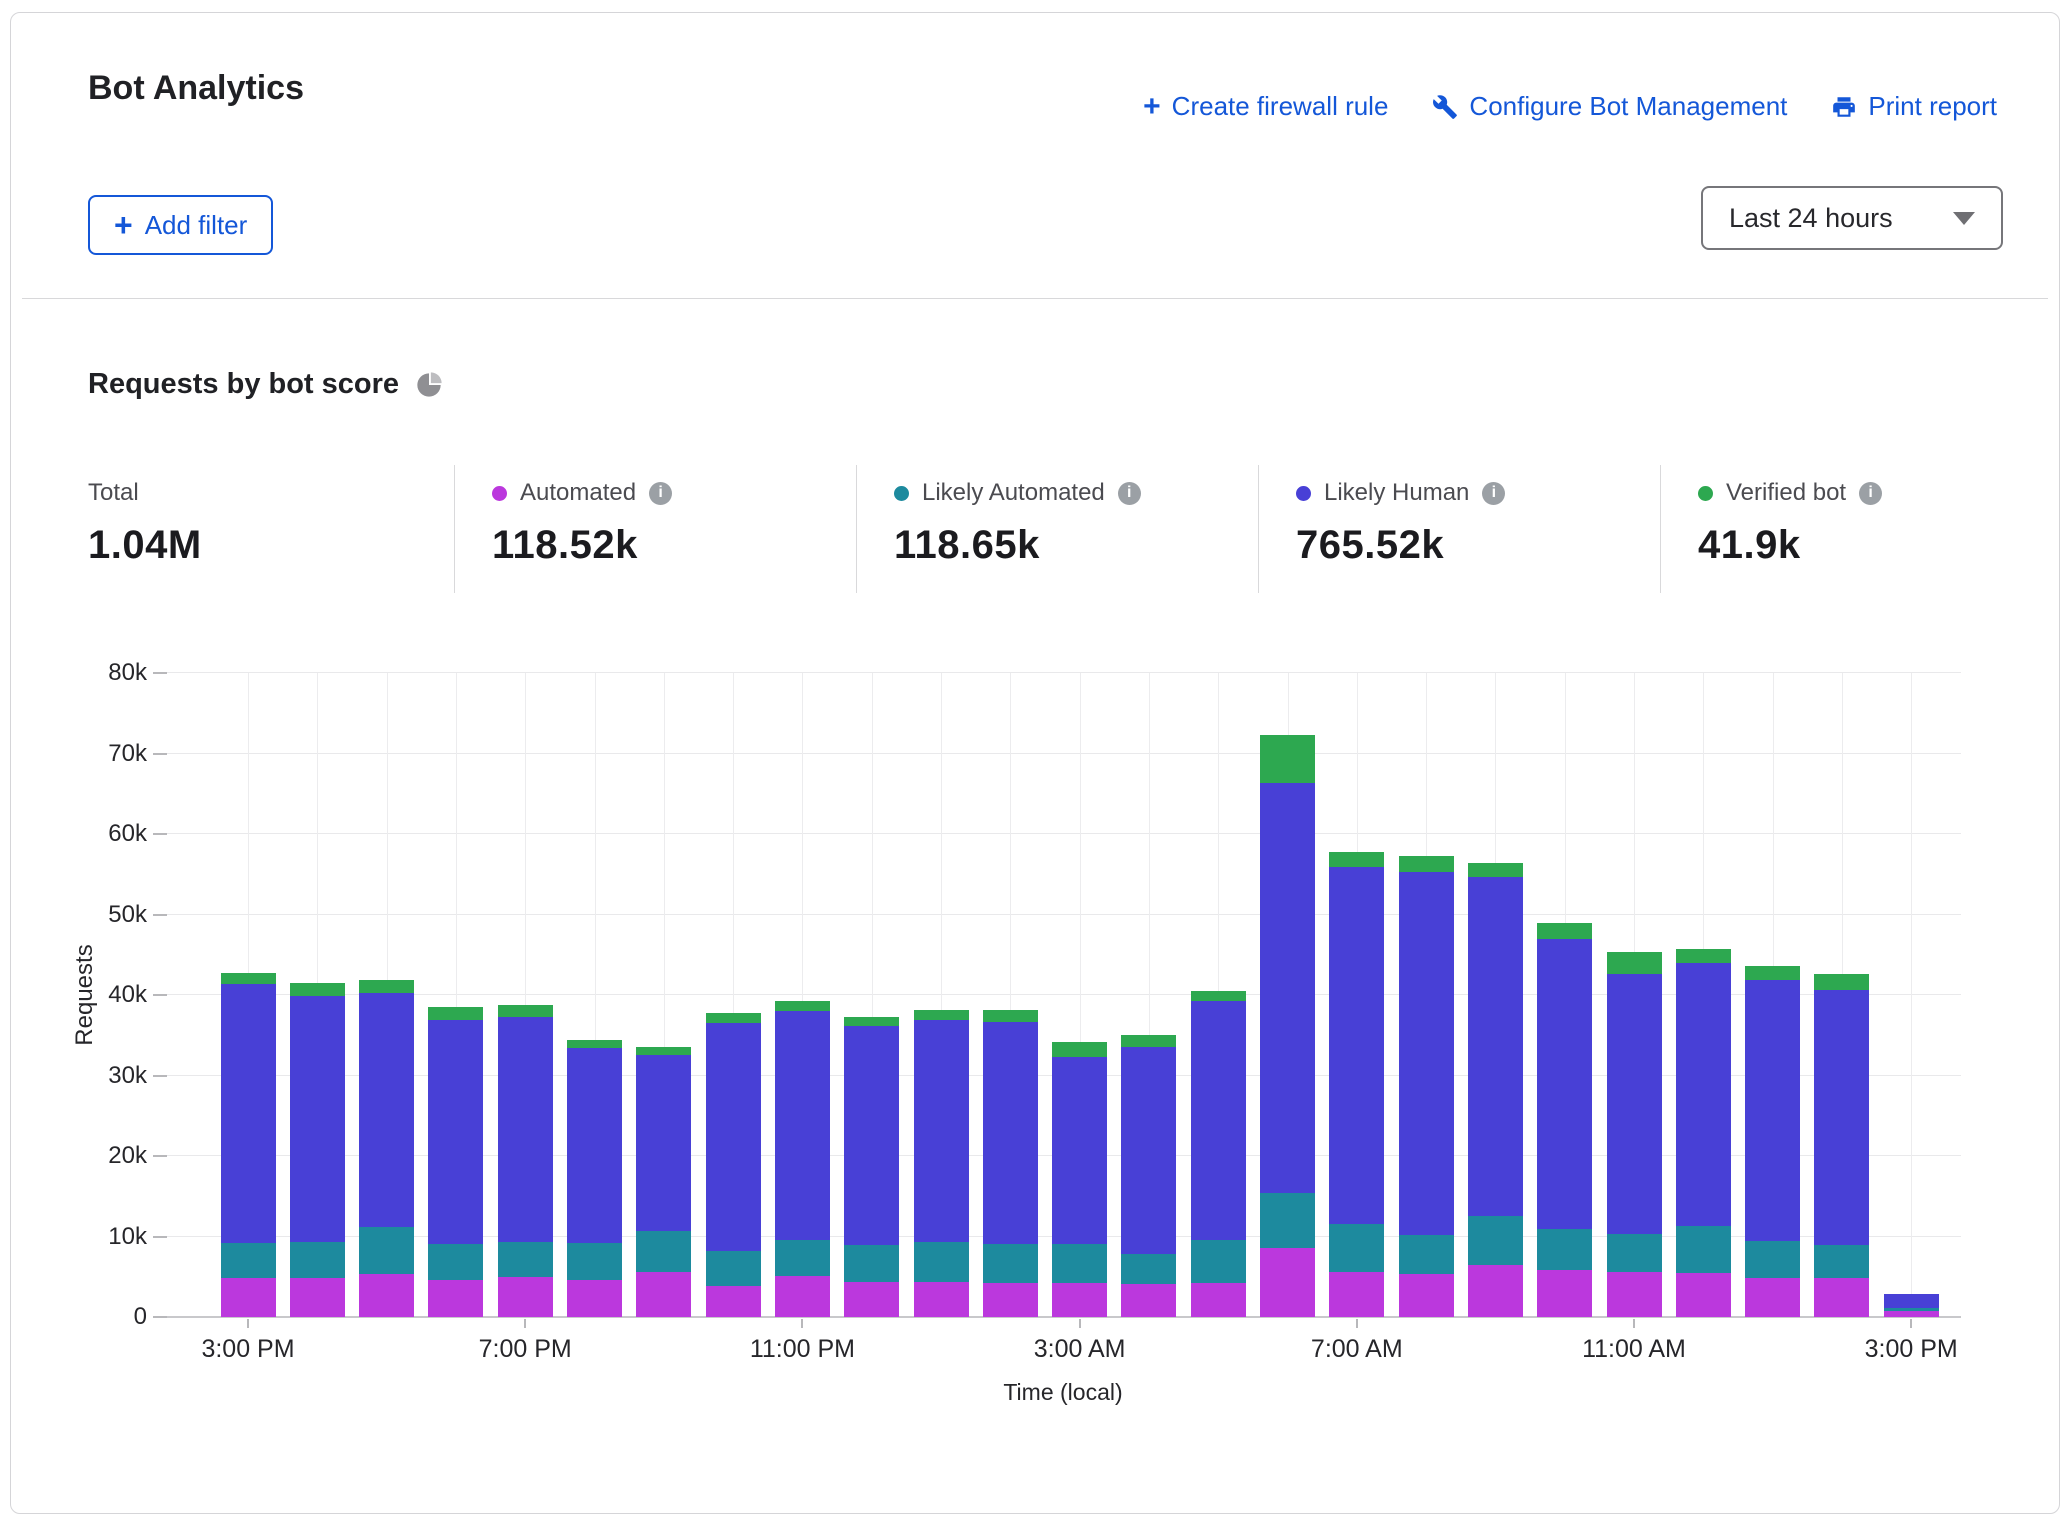 This screenshot has width=2070, height=1514. I want to click on time-range-select: Last 24 hours, so click(1852, 218).